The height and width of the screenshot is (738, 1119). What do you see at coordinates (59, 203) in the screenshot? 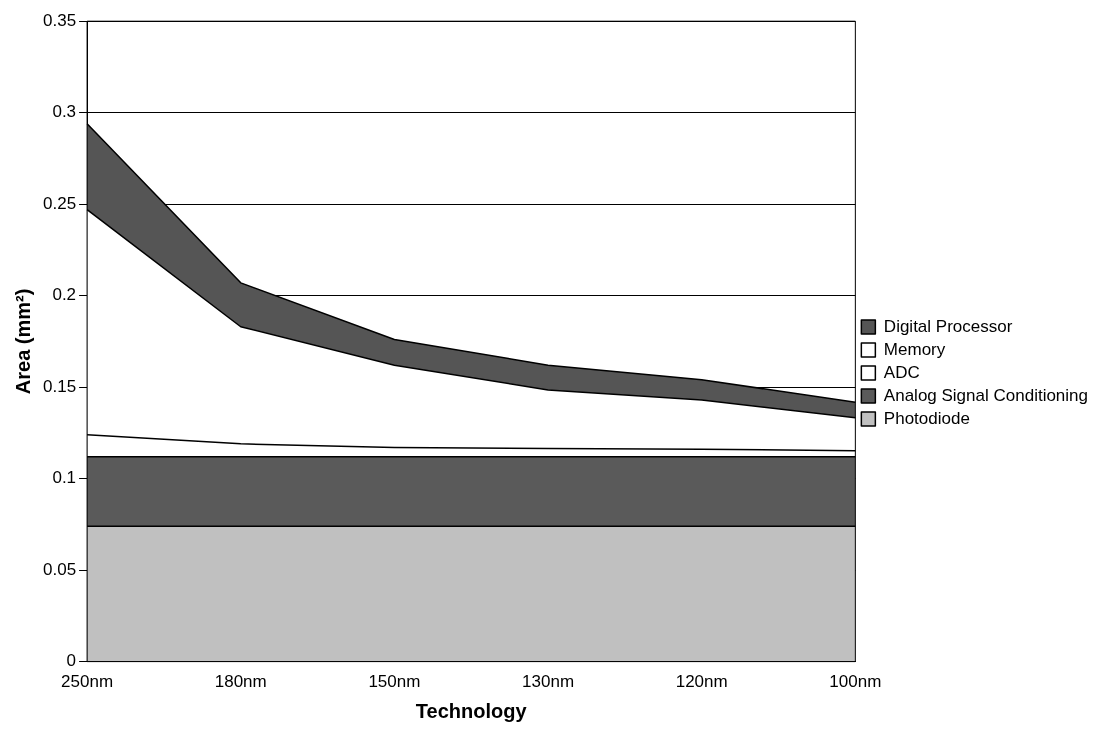
I see `y-tick-label: 0.25` at bounding box center [59, 203].